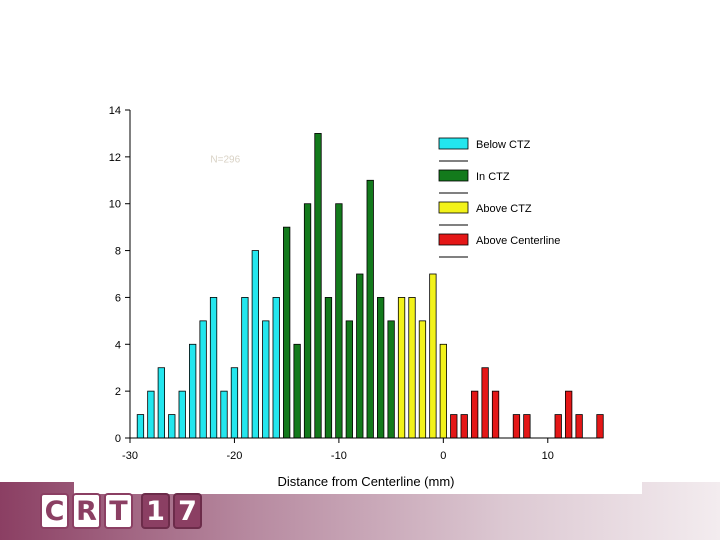 The image size is (720, 540). Describe the element at coordinates (499, 197) in the screenshot. I see `legend: Below CTZ In CTZ Above CTZ Above Centerline` at that location.